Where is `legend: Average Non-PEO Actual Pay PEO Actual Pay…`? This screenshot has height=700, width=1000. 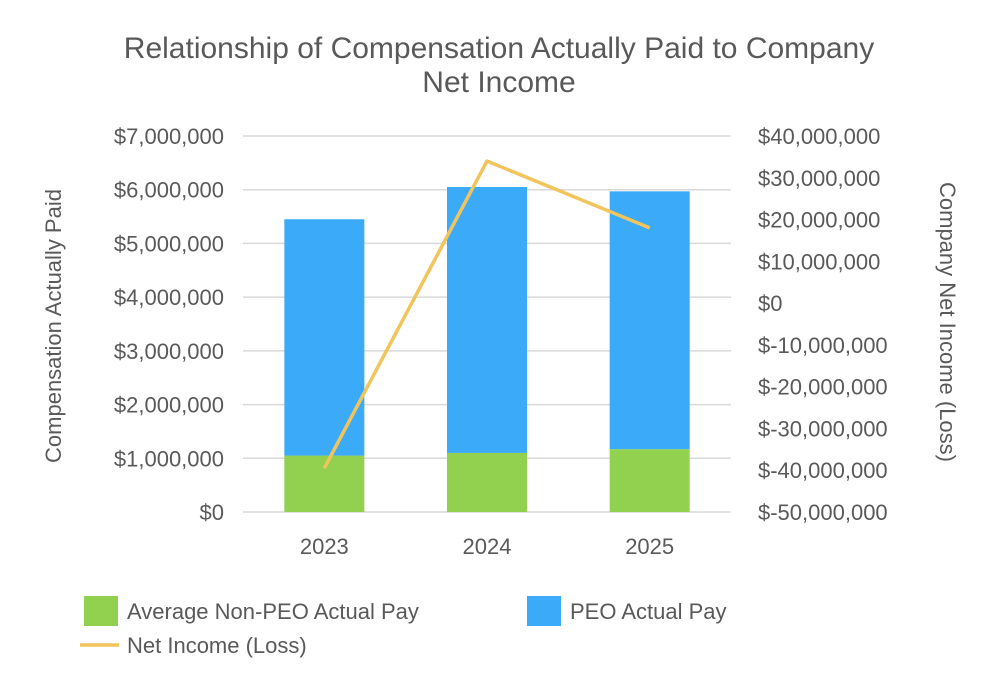 legend: Average Non-PEO Actual Pay PEO Actual Pay… is located at coordinates (403, 627).